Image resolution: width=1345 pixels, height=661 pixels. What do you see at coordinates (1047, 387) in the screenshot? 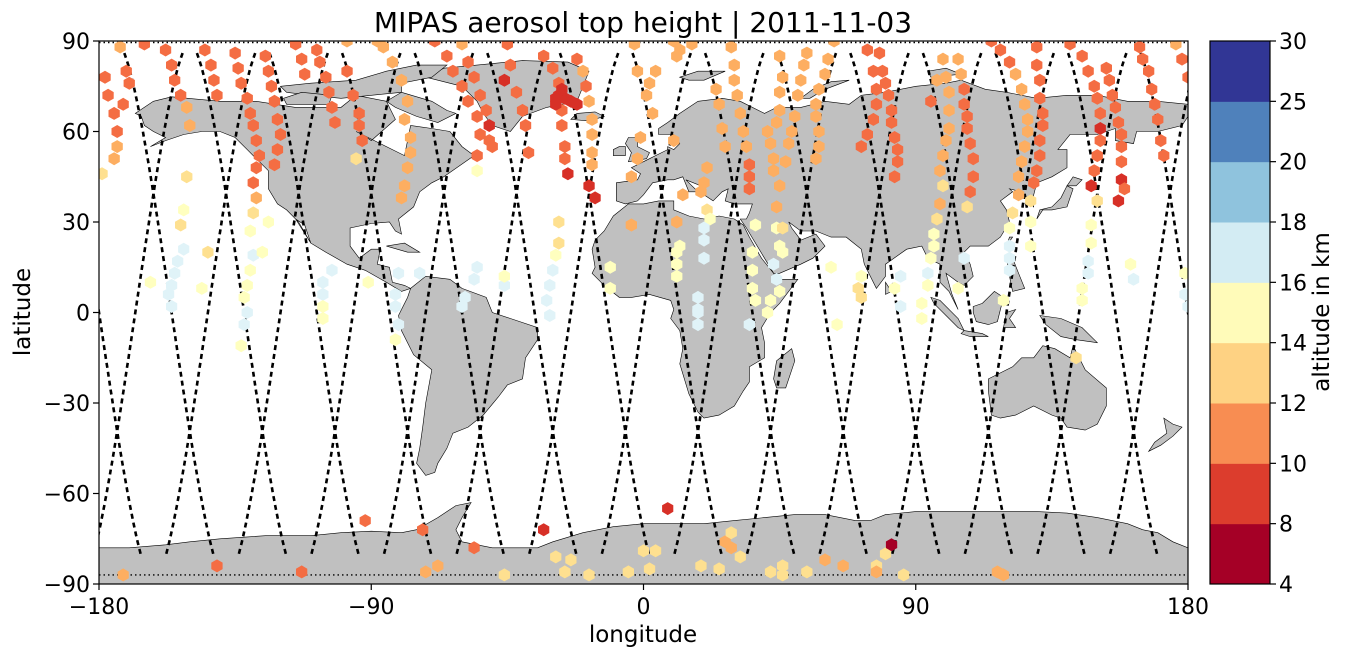
I see `land-australia` at bounding box center [1047, 387].